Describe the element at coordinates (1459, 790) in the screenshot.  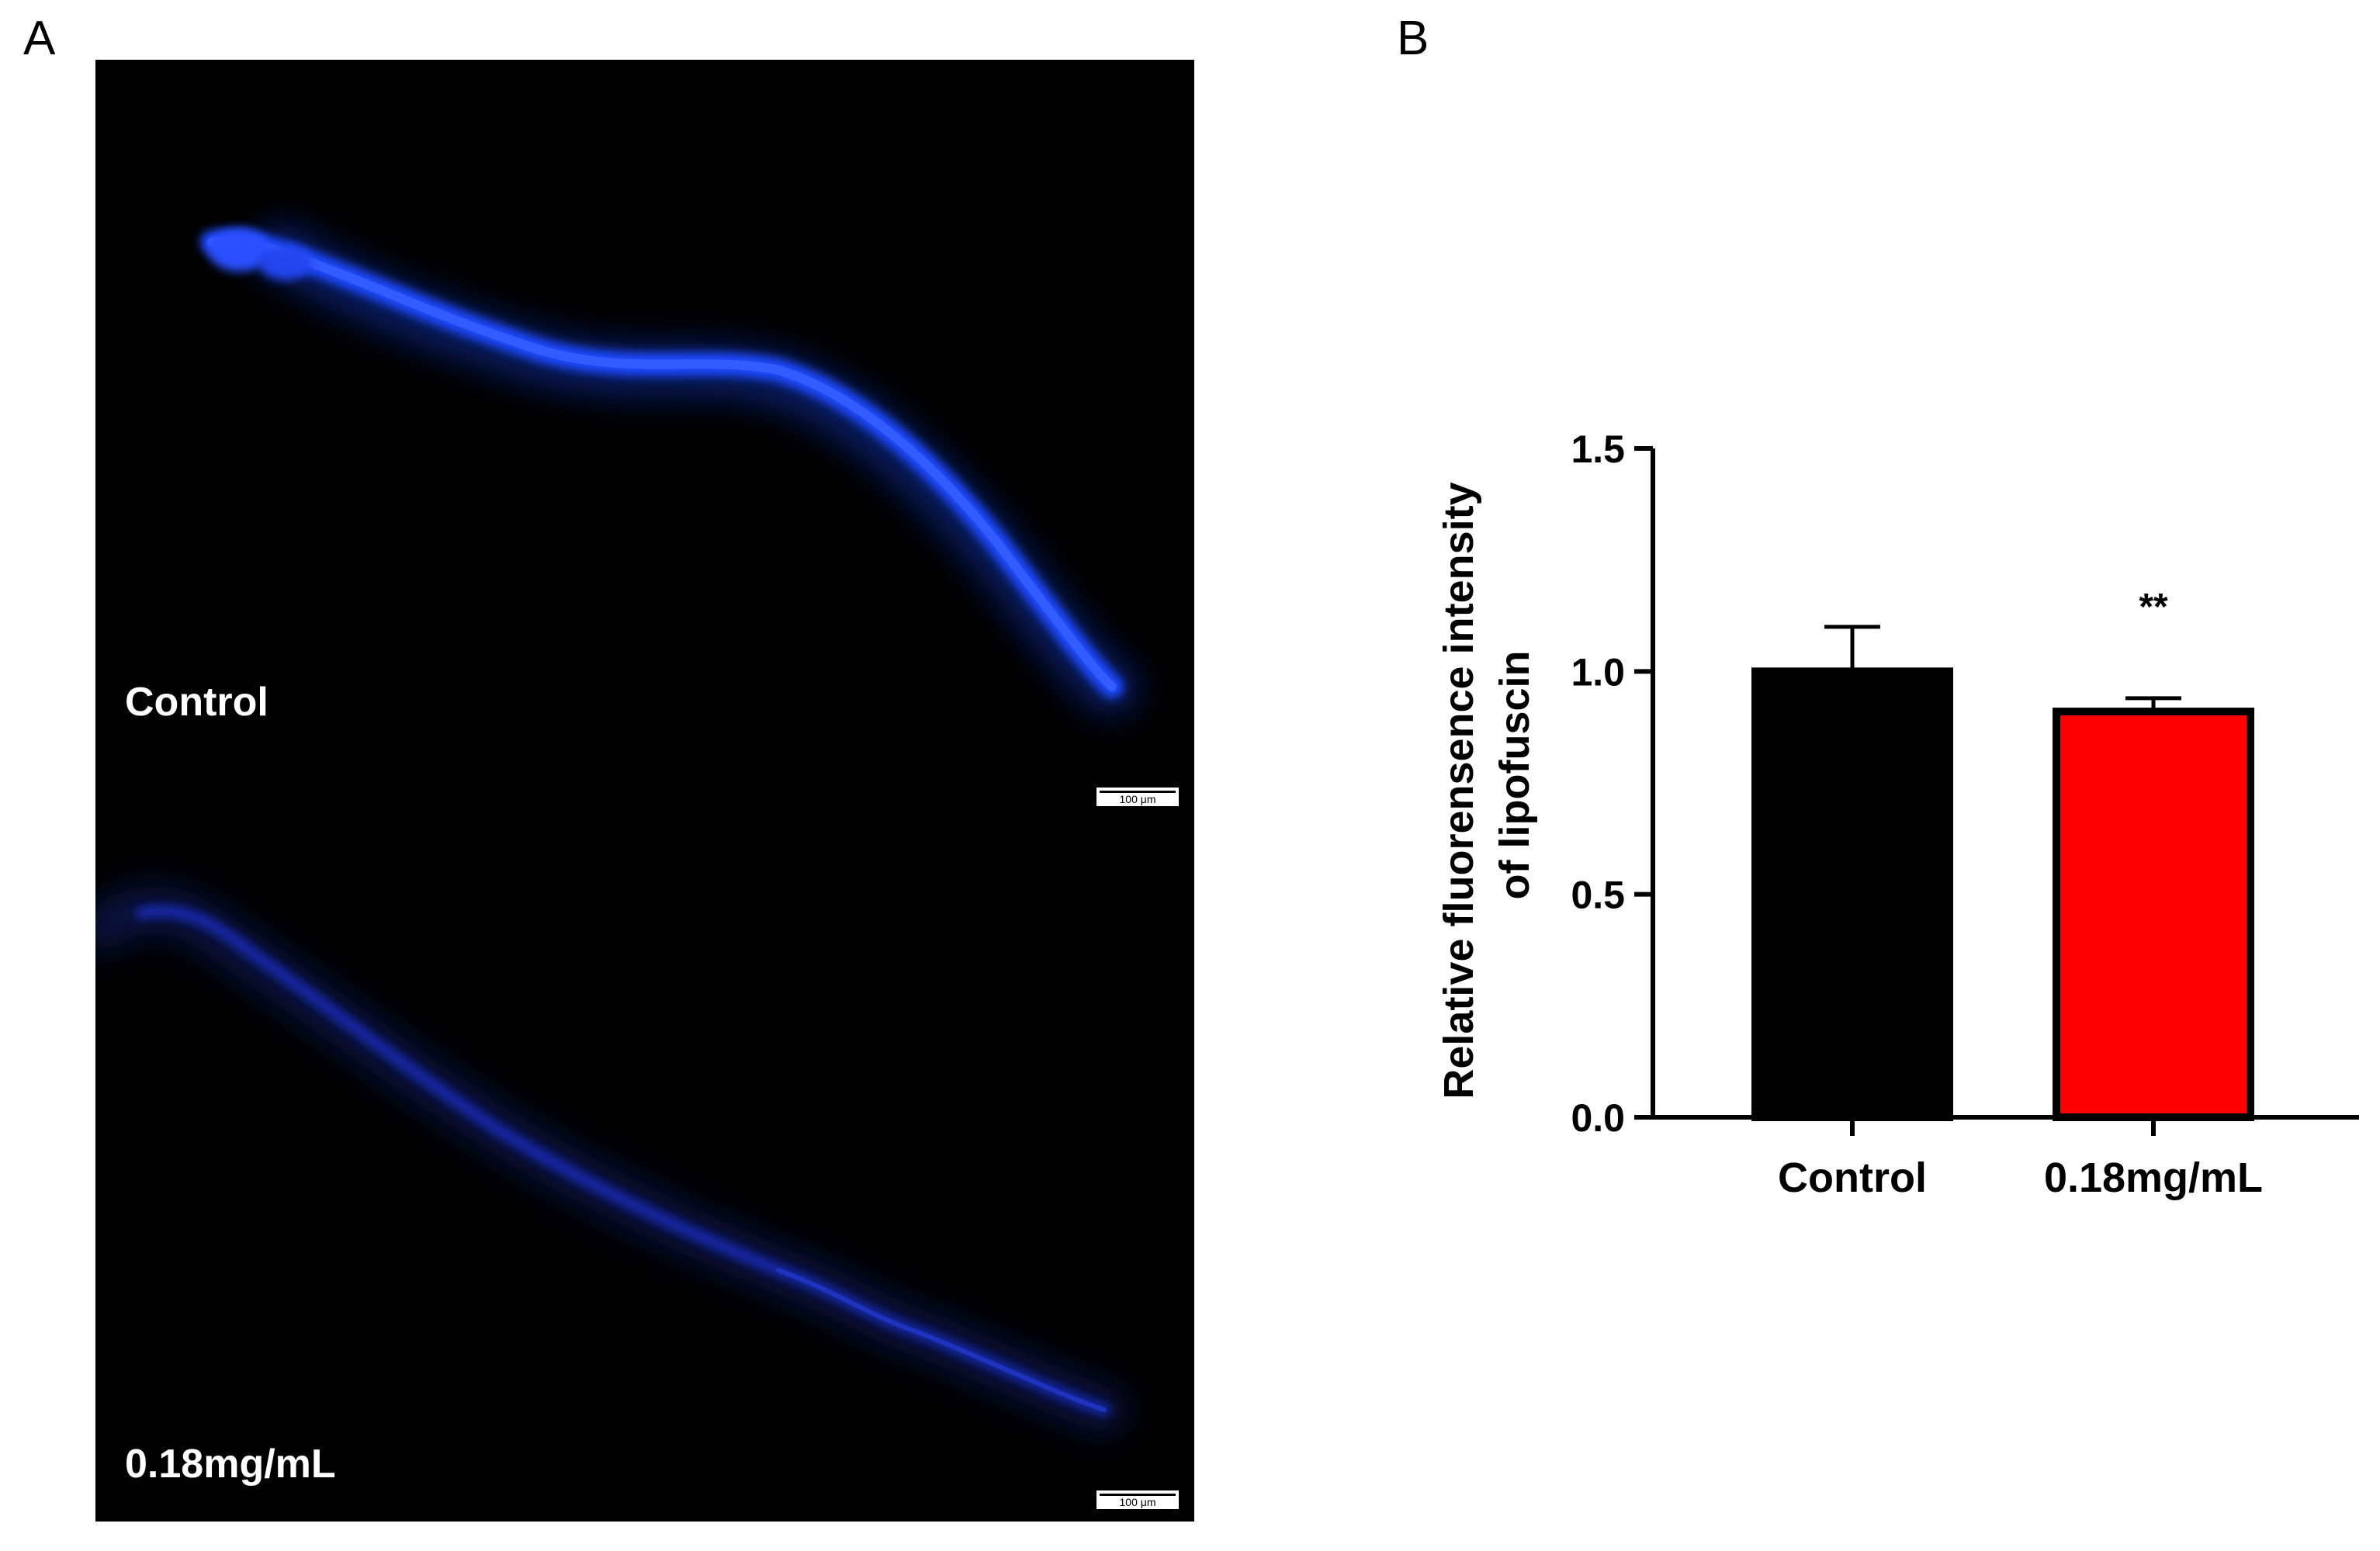
I see `y-axis-label-line1: Relative fluorensence intensity` at that location.